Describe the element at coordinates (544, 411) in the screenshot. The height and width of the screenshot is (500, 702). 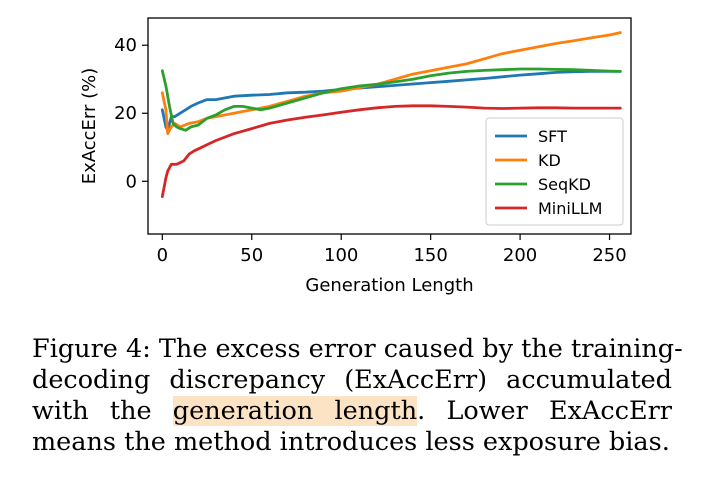
I see `caption-line-3-end: . Lower ExAccErr` at that location.